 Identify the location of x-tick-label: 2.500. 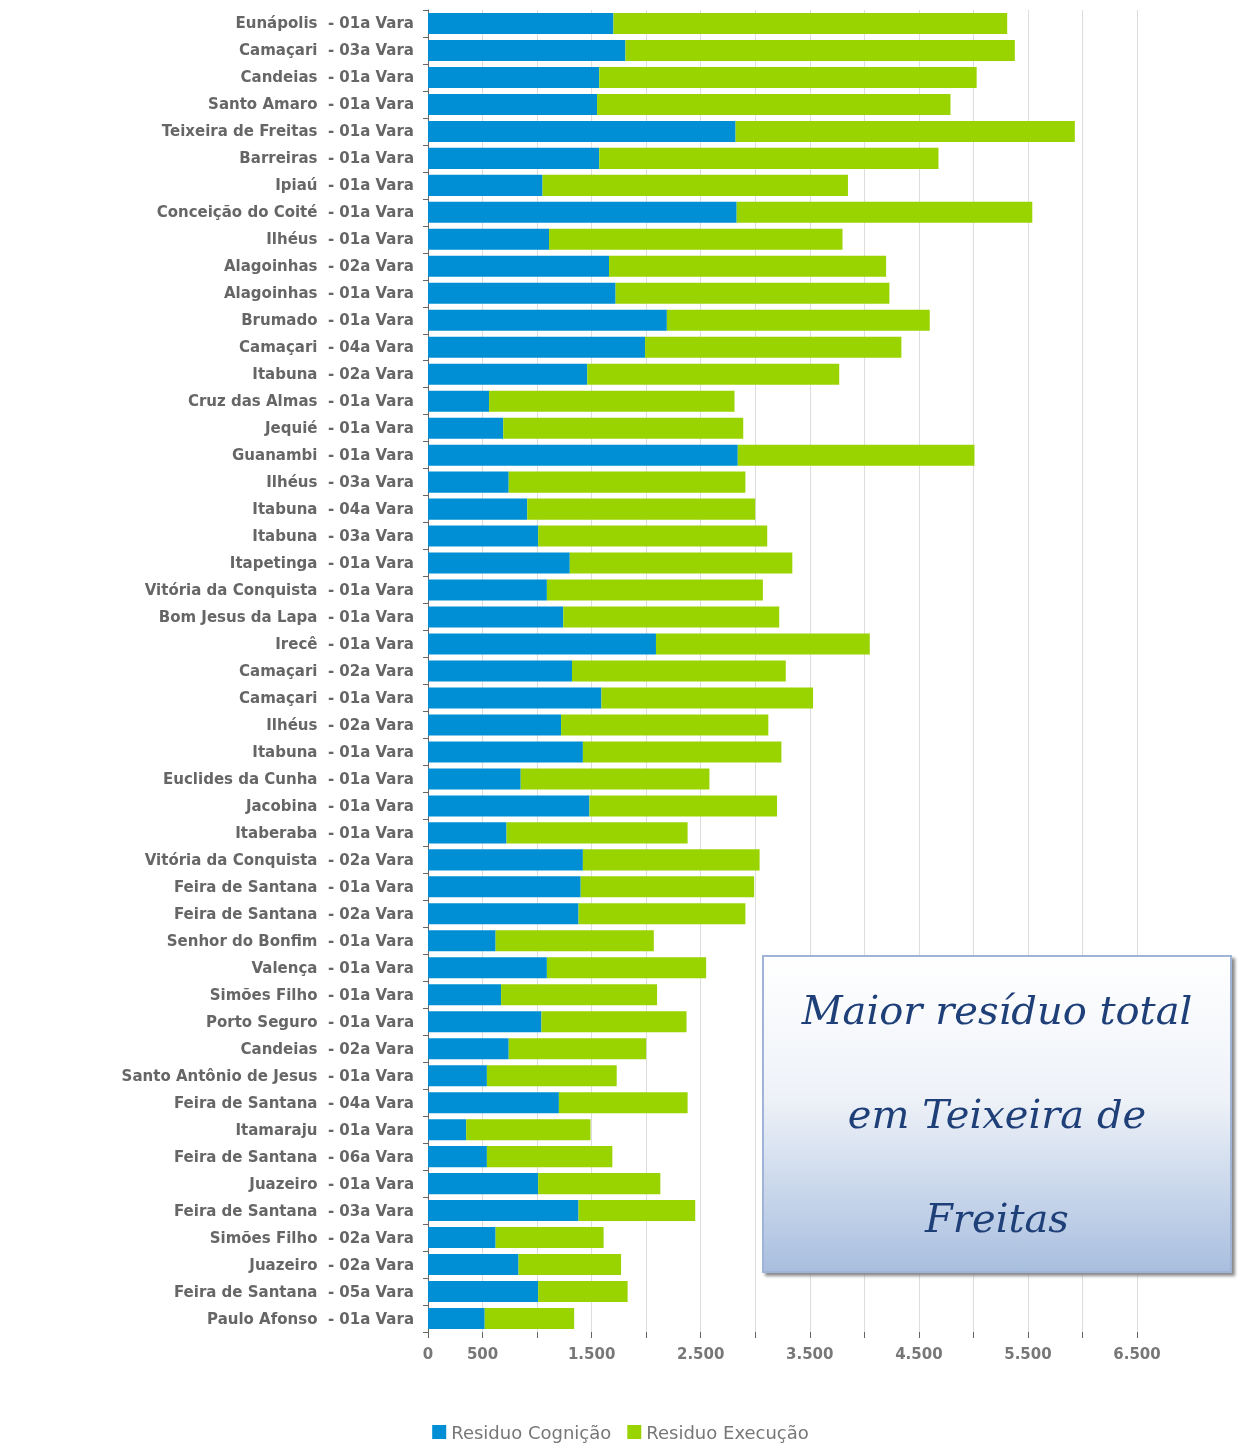
(700, 1353).